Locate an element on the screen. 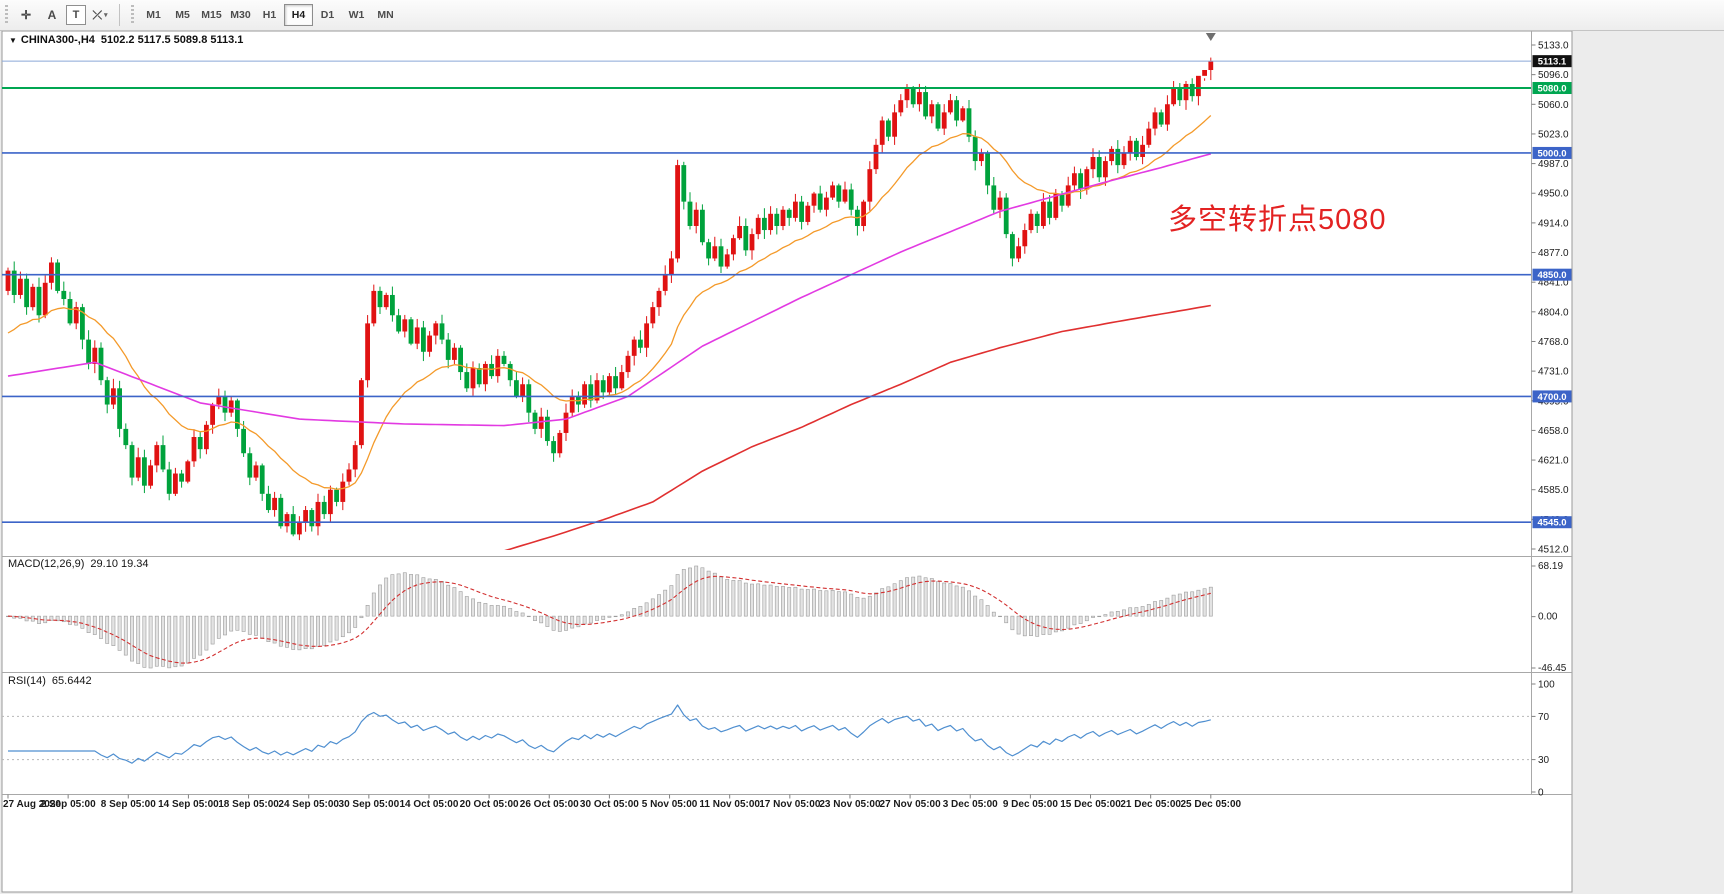  price-annotation-text: 多空转折点5080 is located at coordinates (1277, 220).